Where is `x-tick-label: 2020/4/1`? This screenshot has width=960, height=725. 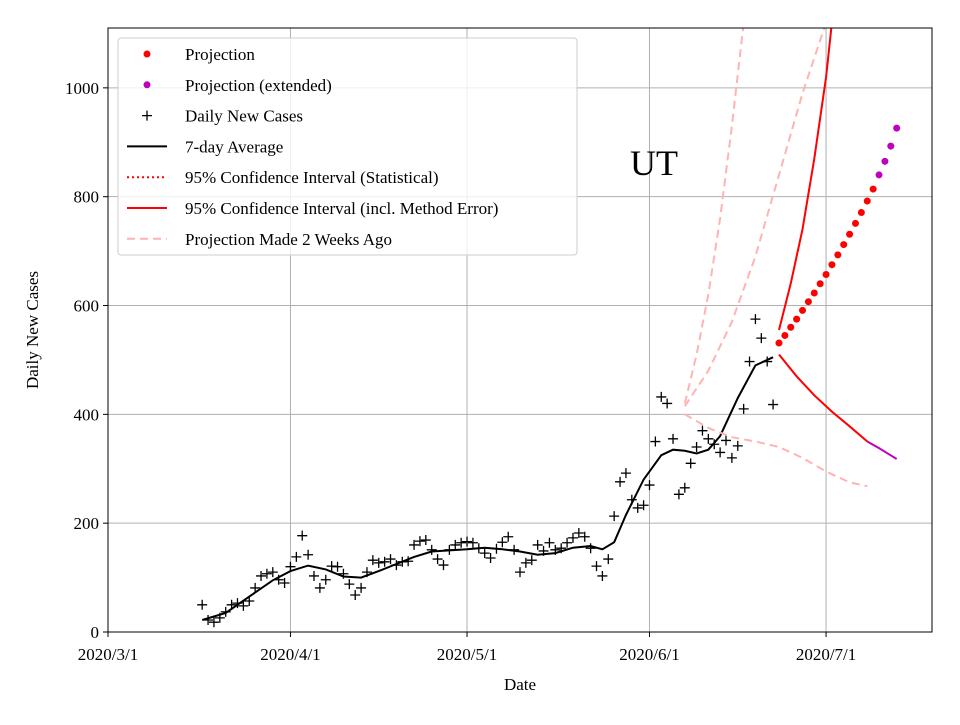
x-tick-label: 2020/4/1 is located at coordinates (290, 654).